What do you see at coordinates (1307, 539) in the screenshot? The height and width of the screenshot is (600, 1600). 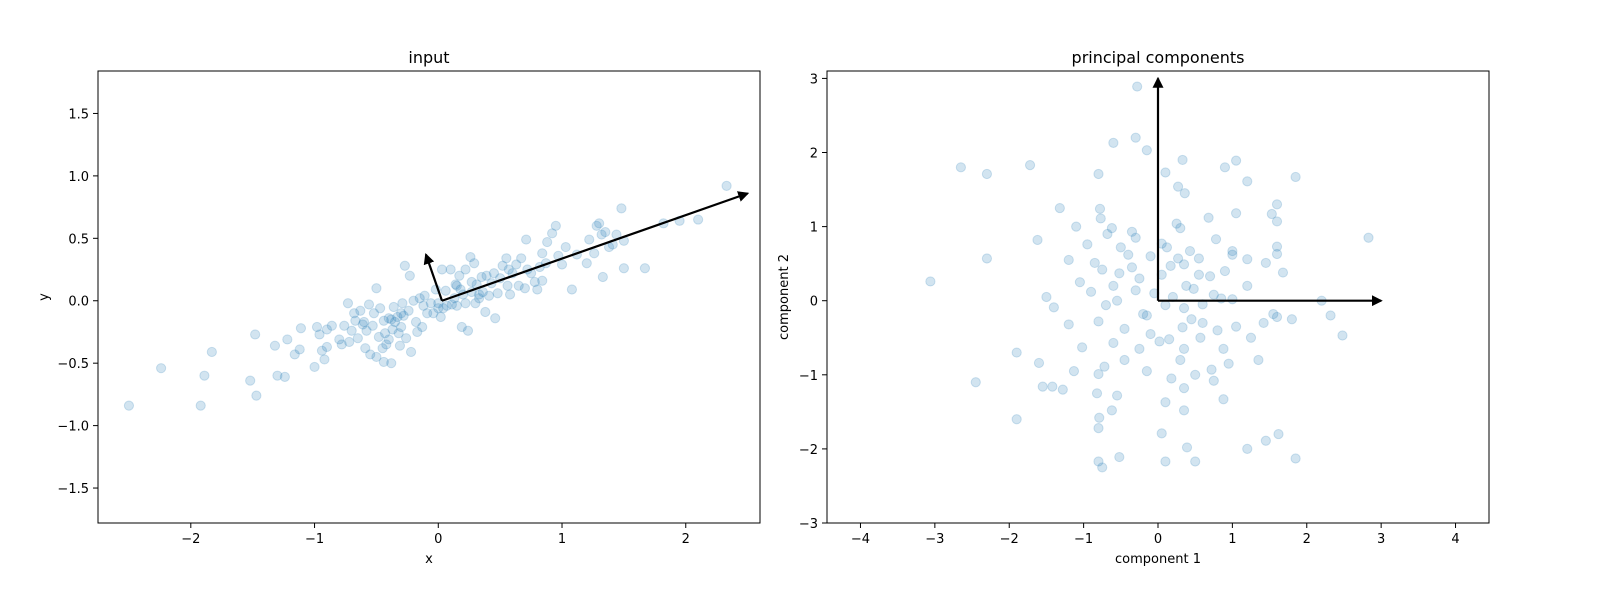 I see `x-tick-label: 2` at bounding box center [1307, 539].